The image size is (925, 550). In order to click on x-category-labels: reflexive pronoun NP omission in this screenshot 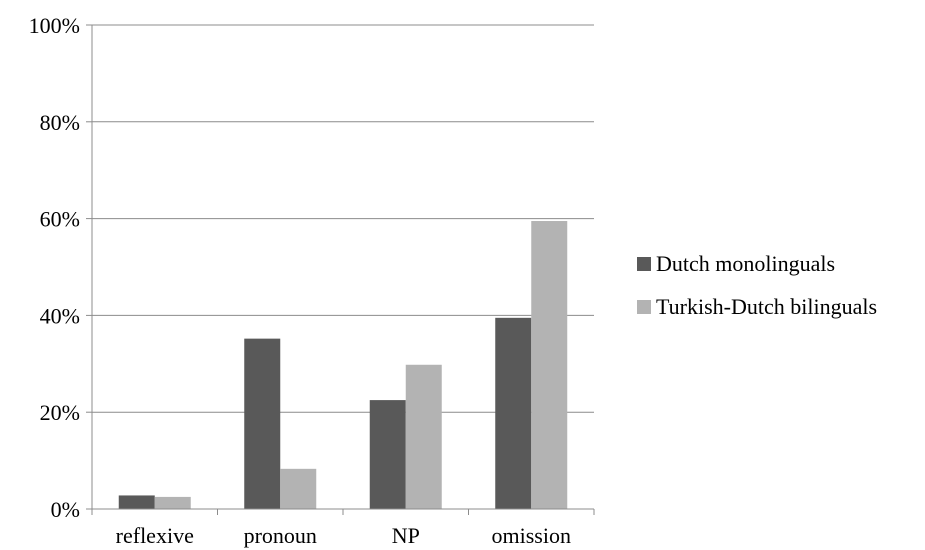, I will do `click(343, 535)`.